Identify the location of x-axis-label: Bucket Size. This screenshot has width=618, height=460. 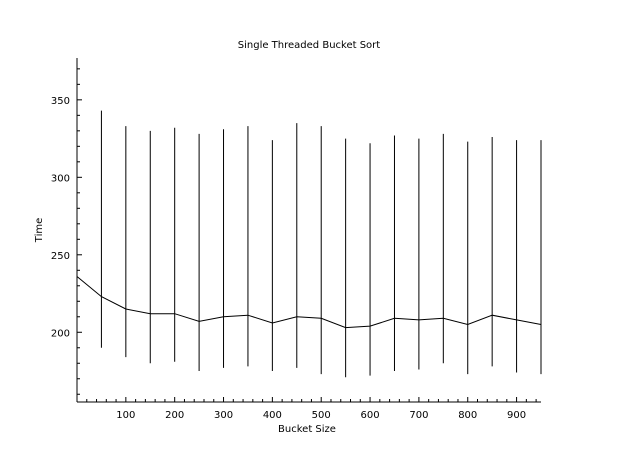
(307, 429).